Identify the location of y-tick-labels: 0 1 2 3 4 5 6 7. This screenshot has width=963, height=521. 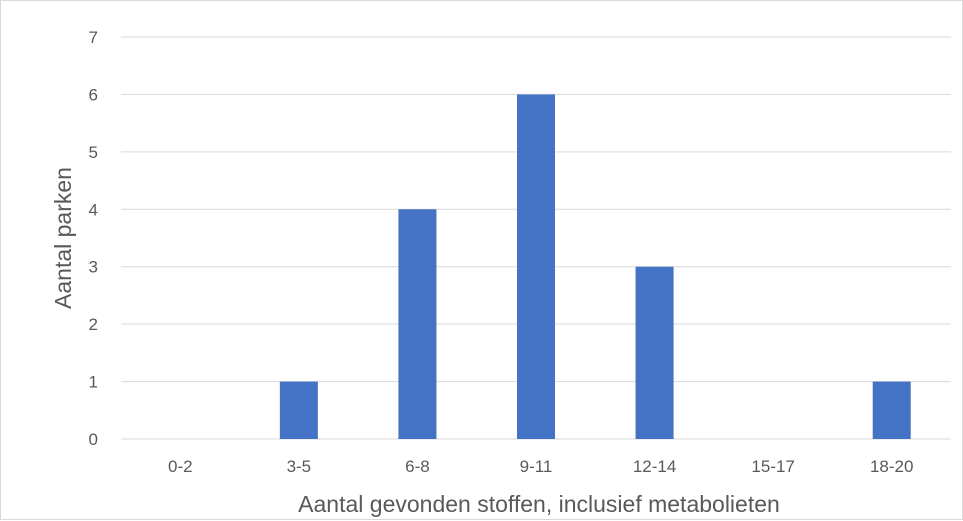
(93, 238).